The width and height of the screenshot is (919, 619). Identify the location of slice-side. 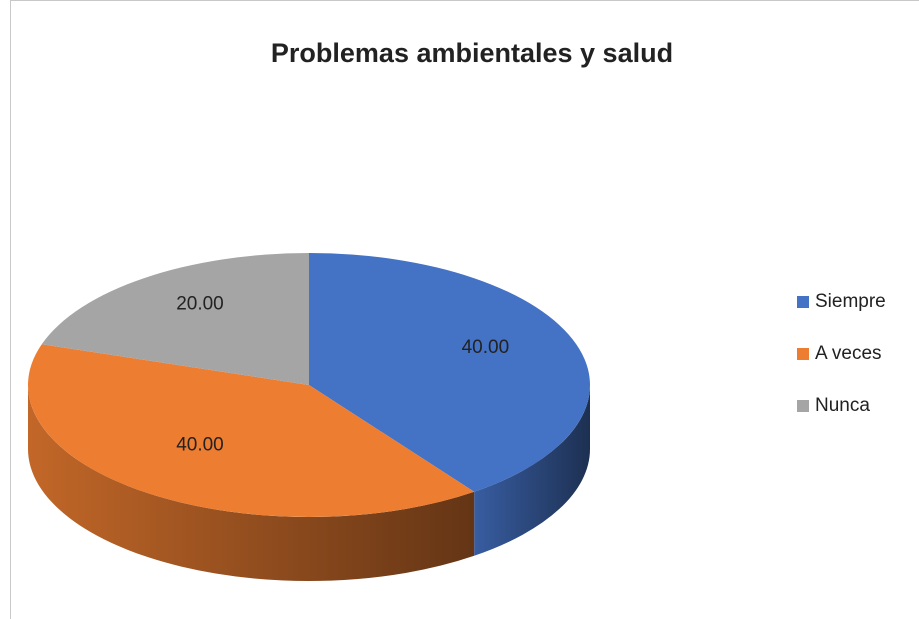
(532, 470).